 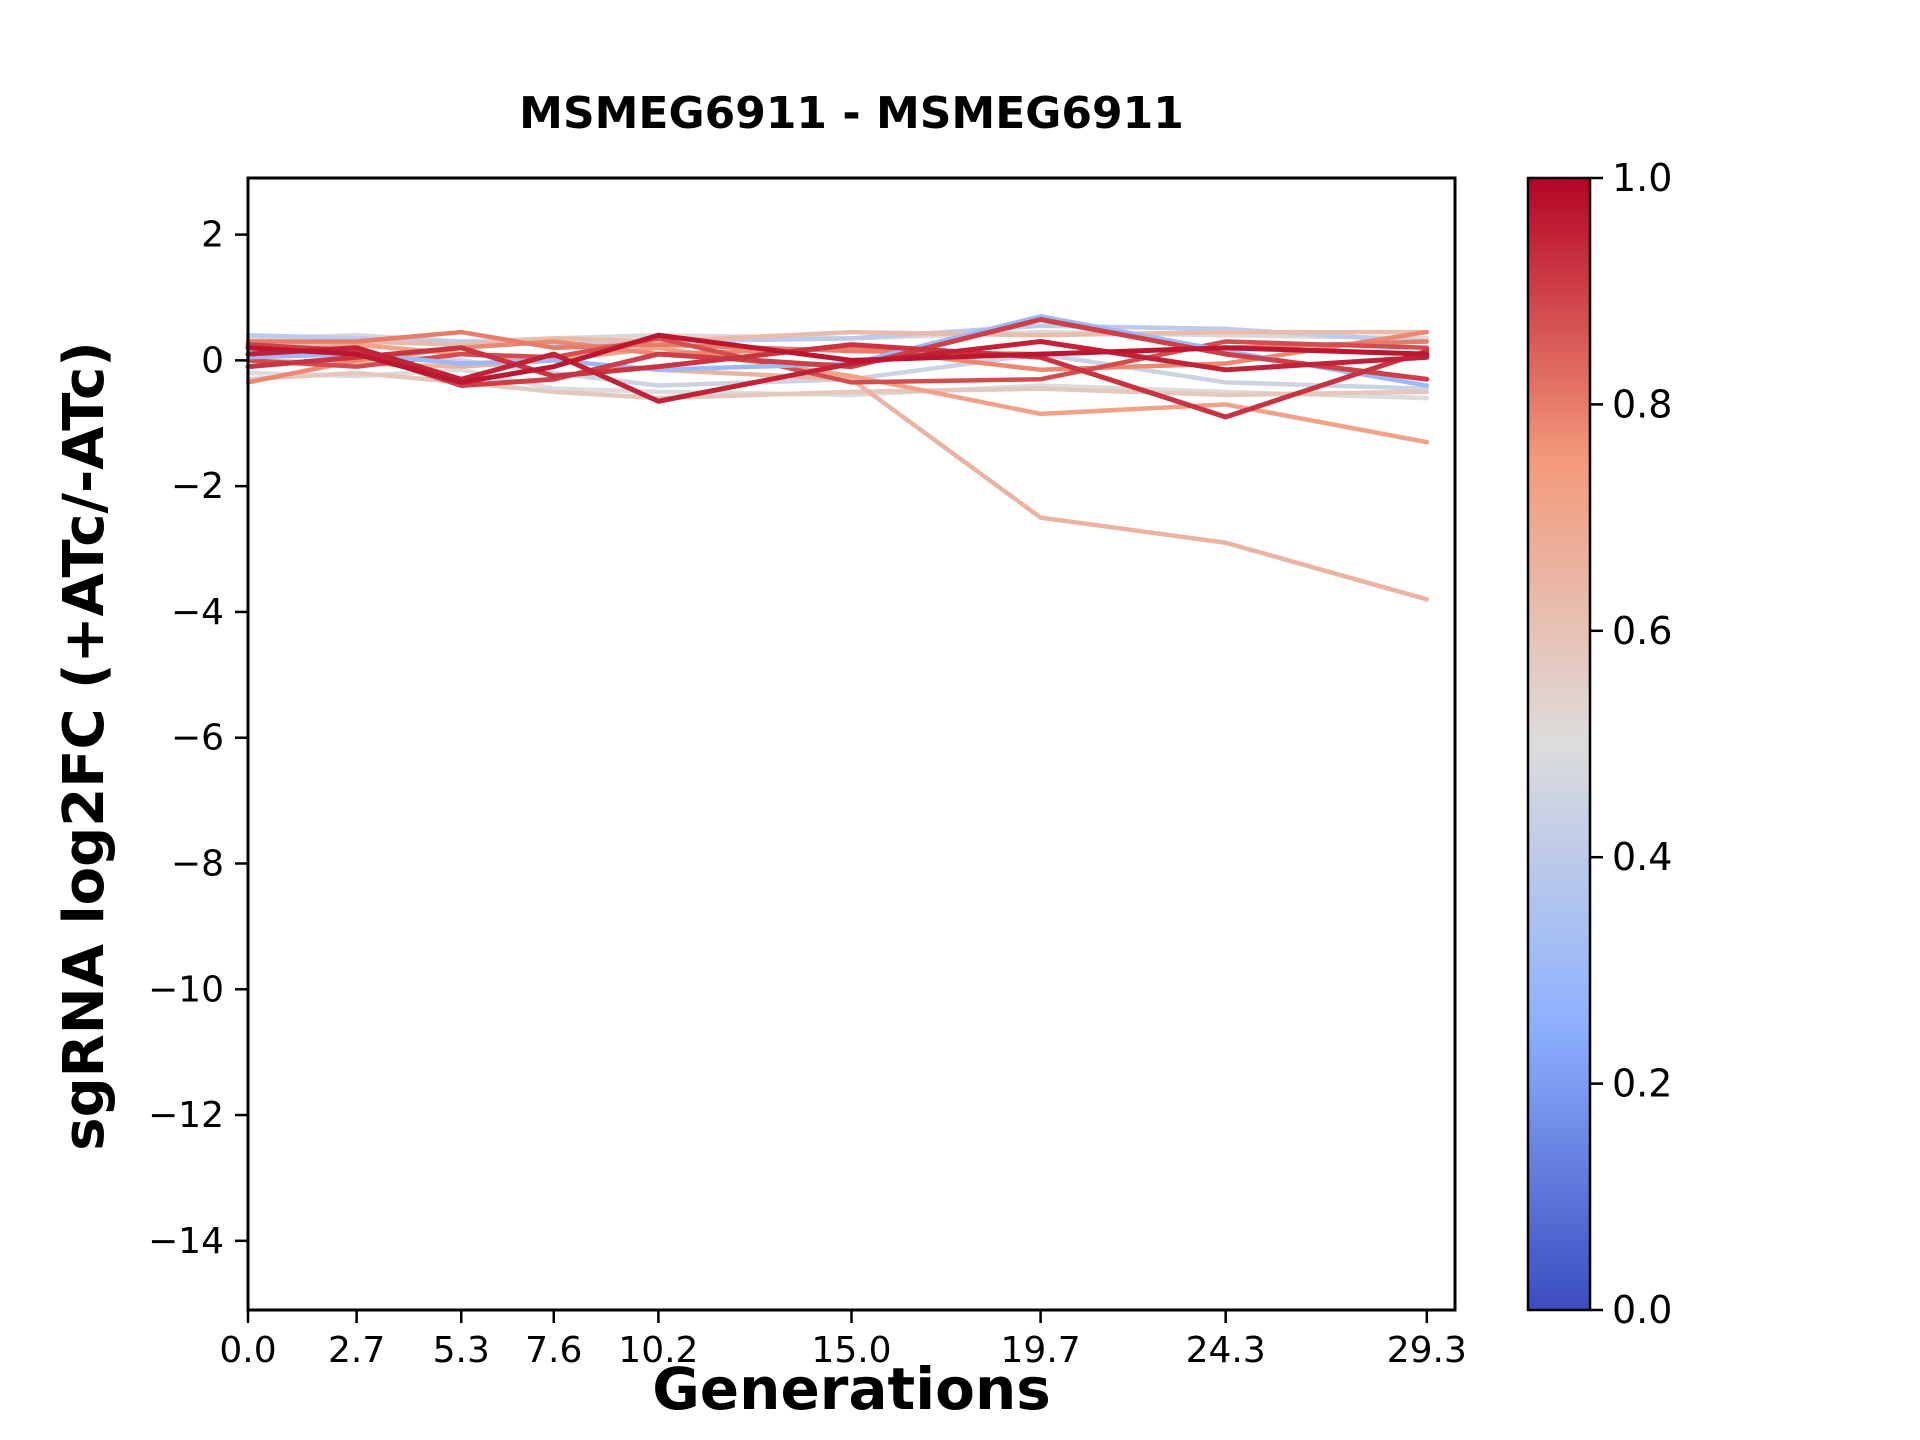 I want to click on x-tick-label: 7.6, so click(x=553, y=1350).